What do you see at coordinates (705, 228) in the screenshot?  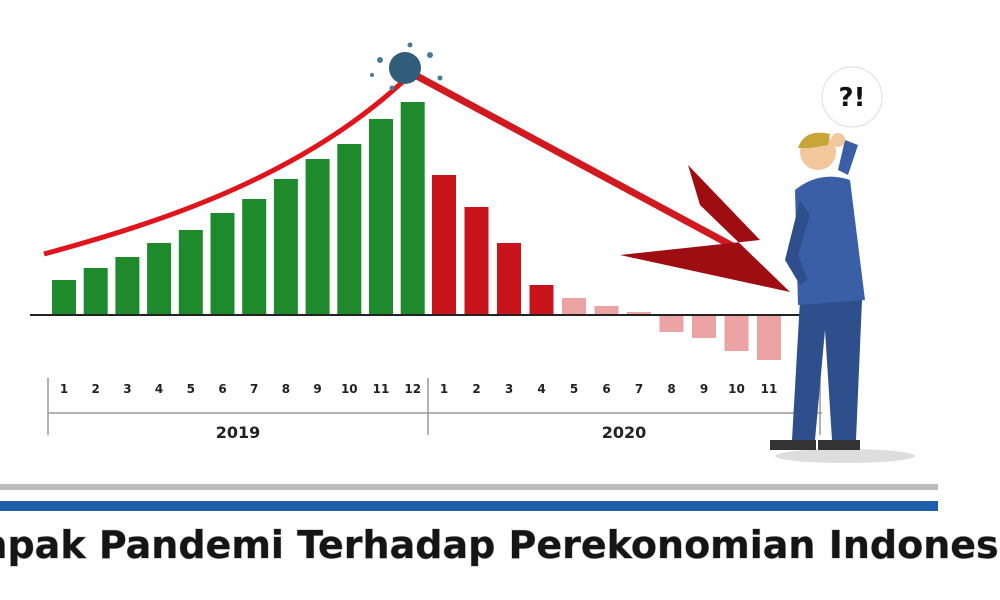 I see `arrow-head` at bounding box center [705, 228].